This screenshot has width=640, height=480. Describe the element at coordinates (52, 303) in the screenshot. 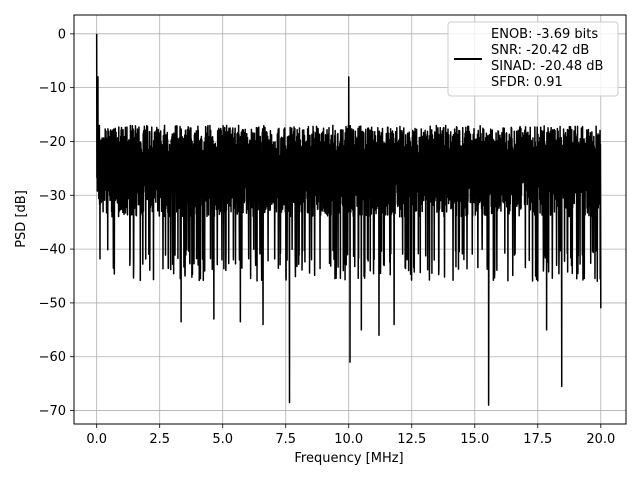

I see `y-tick-label: −50` at that location.